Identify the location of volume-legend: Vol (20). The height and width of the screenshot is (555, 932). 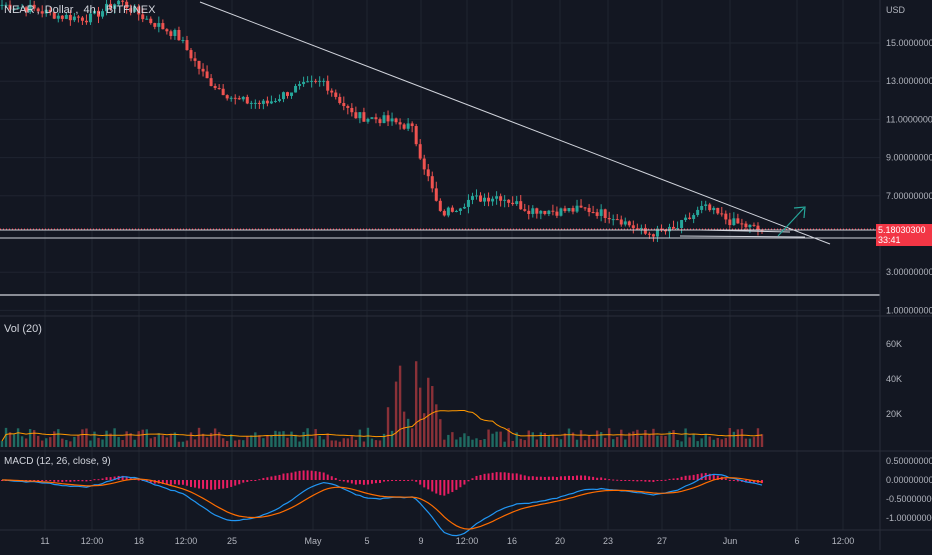
(24, 329).